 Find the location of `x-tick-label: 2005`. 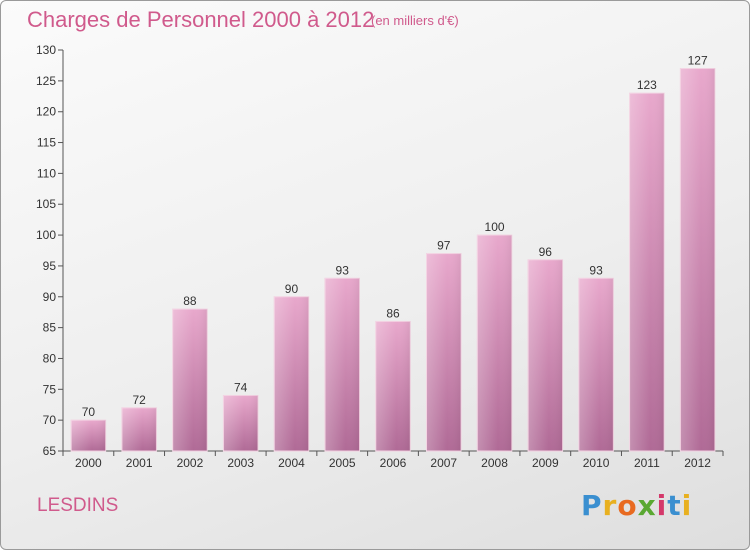

x-tick-label: 2005 is located at coordinates (342, 463).